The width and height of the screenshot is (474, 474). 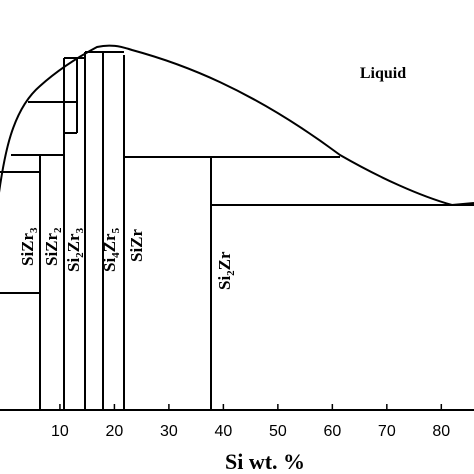 What do you see at coordinates (441, 431) in the screenshot?
I see `x-tick-label-80: 80` at bounding box center [441, 431].